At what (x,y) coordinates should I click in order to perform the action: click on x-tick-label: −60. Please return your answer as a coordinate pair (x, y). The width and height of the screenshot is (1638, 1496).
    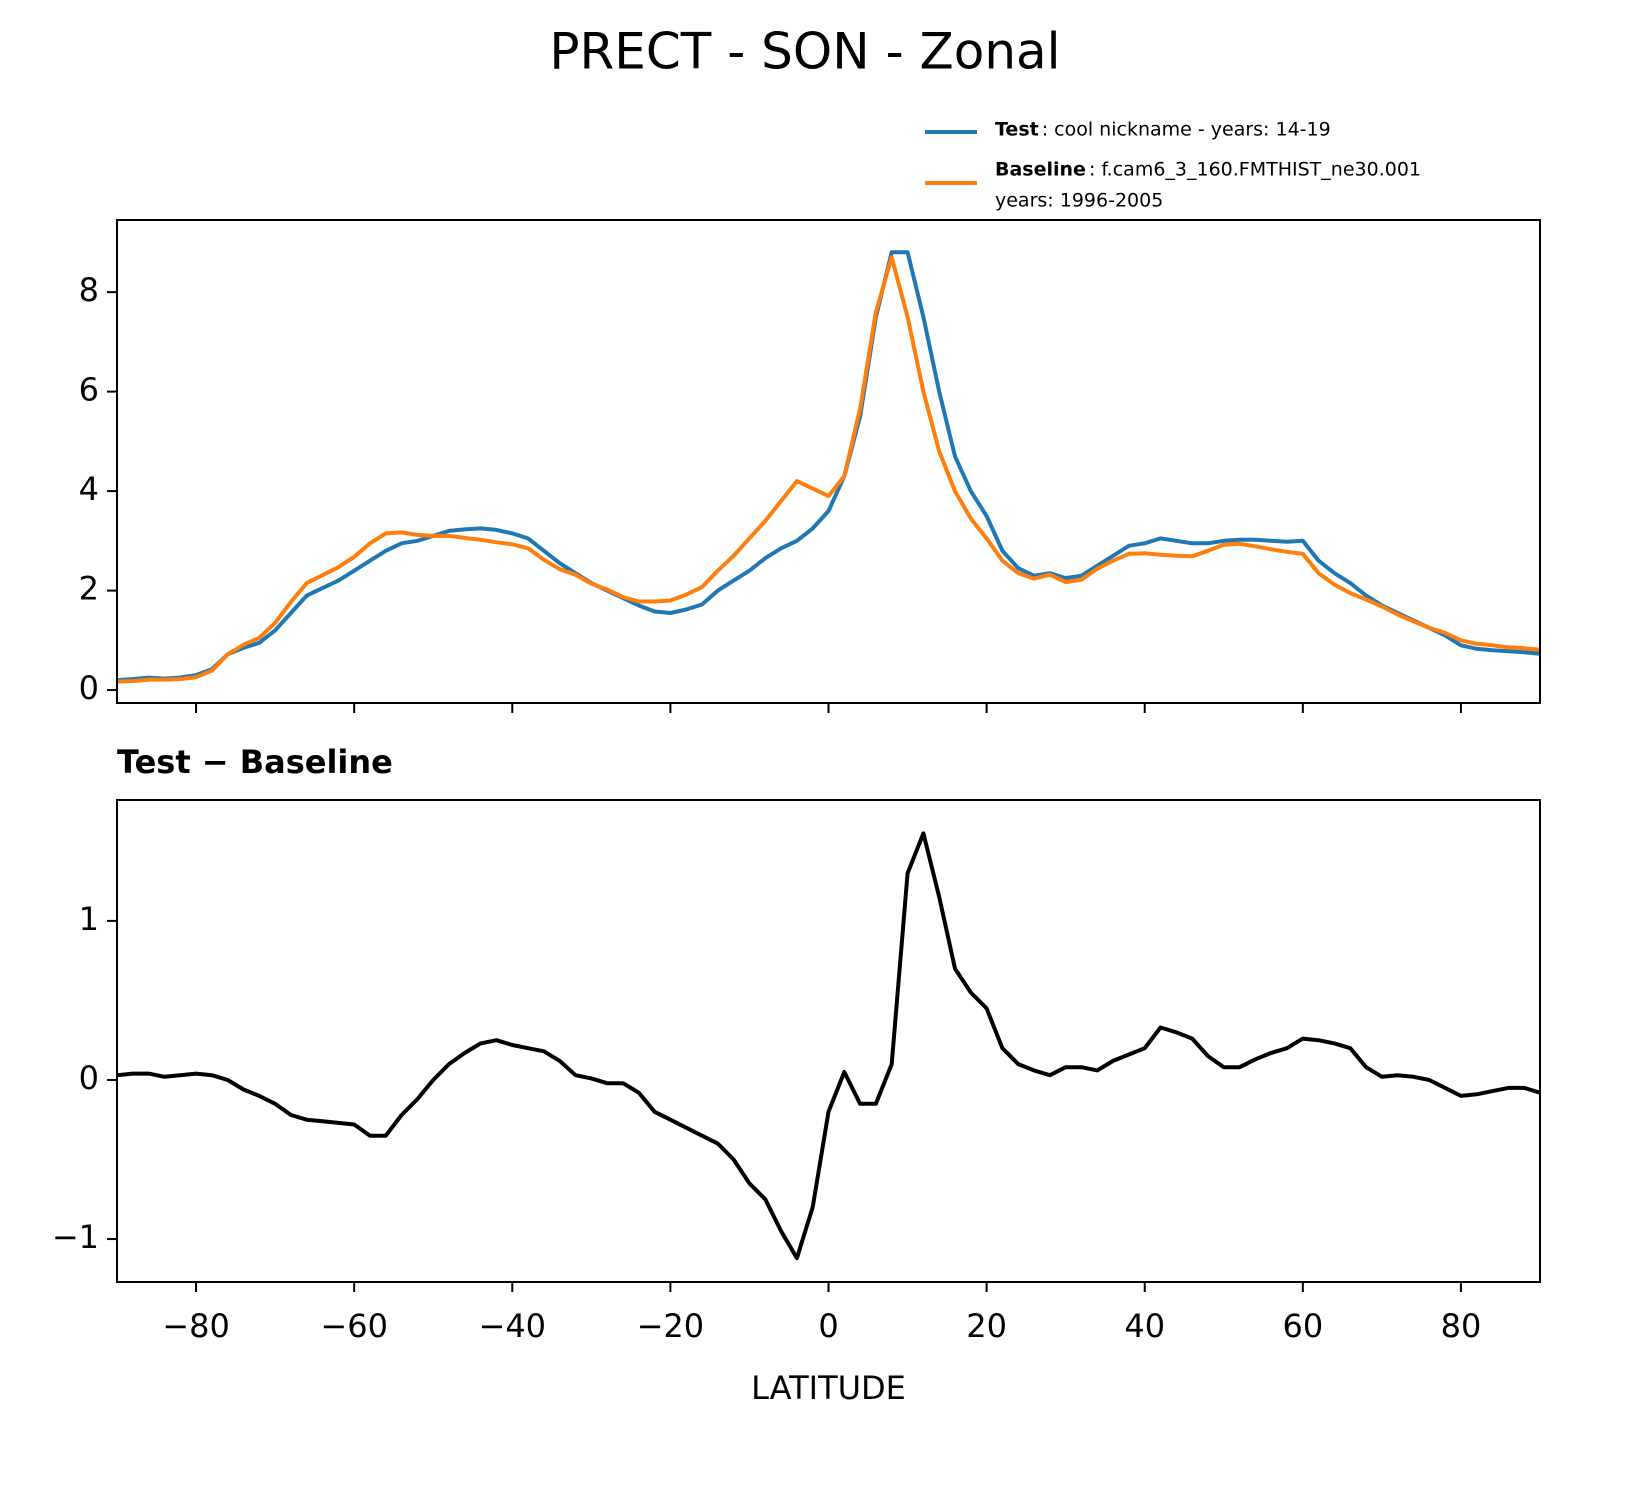
    Looking at the image, I should click on (354, 1326).